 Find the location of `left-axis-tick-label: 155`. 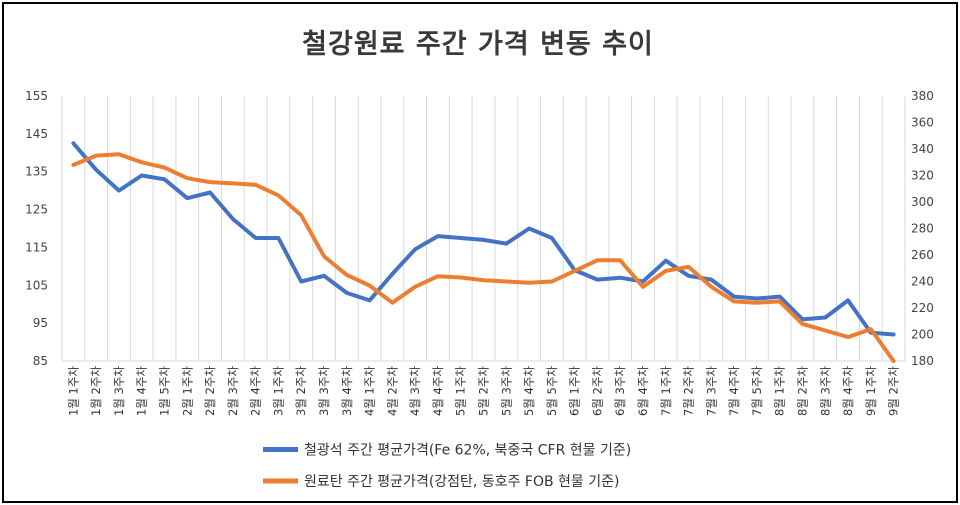

left-axis-tick-label: 155 is located at coordinates (36, 96).